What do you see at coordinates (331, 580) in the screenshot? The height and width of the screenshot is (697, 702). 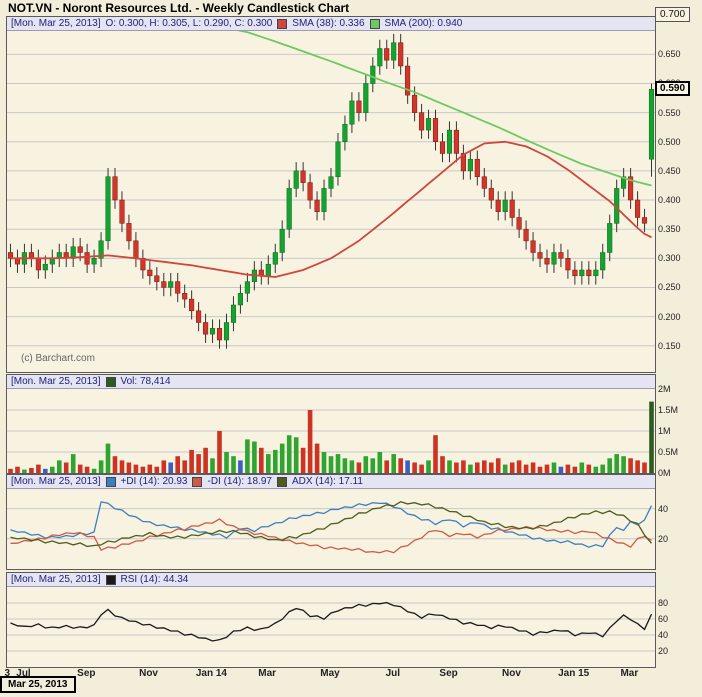 I see `rsi-panel-header: [Mon. Mar 25, 2013] RSI (14): 44.34` at bounding box center [331, 580].